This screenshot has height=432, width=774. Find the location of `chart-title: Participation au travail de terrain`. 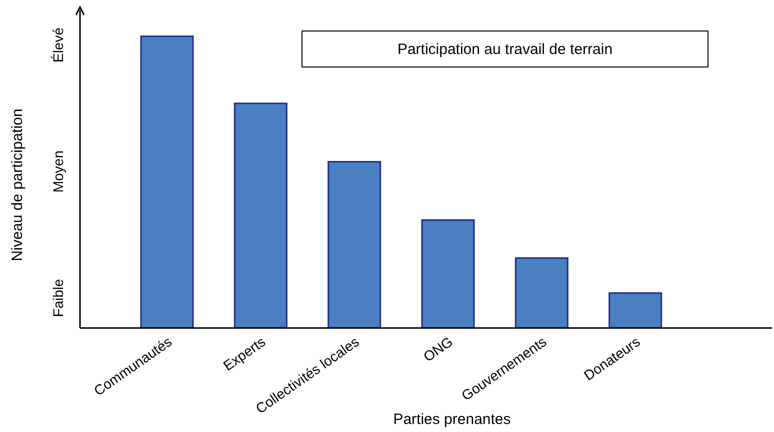

chart-title: Participation au travail de terrain is located at coordinates (505, 49).